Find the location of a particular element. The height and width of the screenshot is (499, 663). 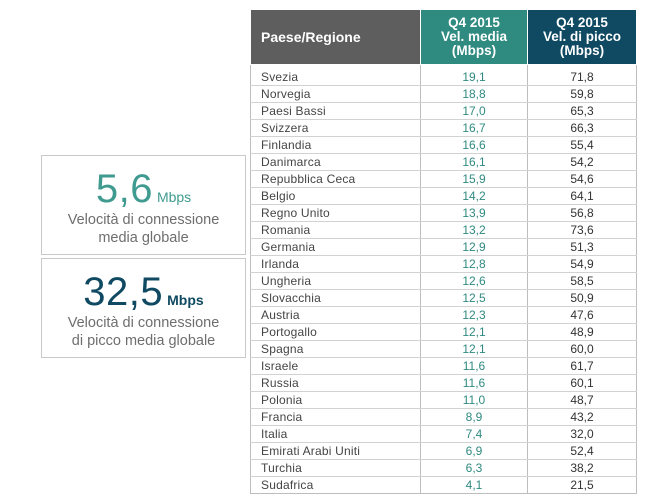

table-row: Belgio 14,2 64,1 is located at coordinates (443, 196).